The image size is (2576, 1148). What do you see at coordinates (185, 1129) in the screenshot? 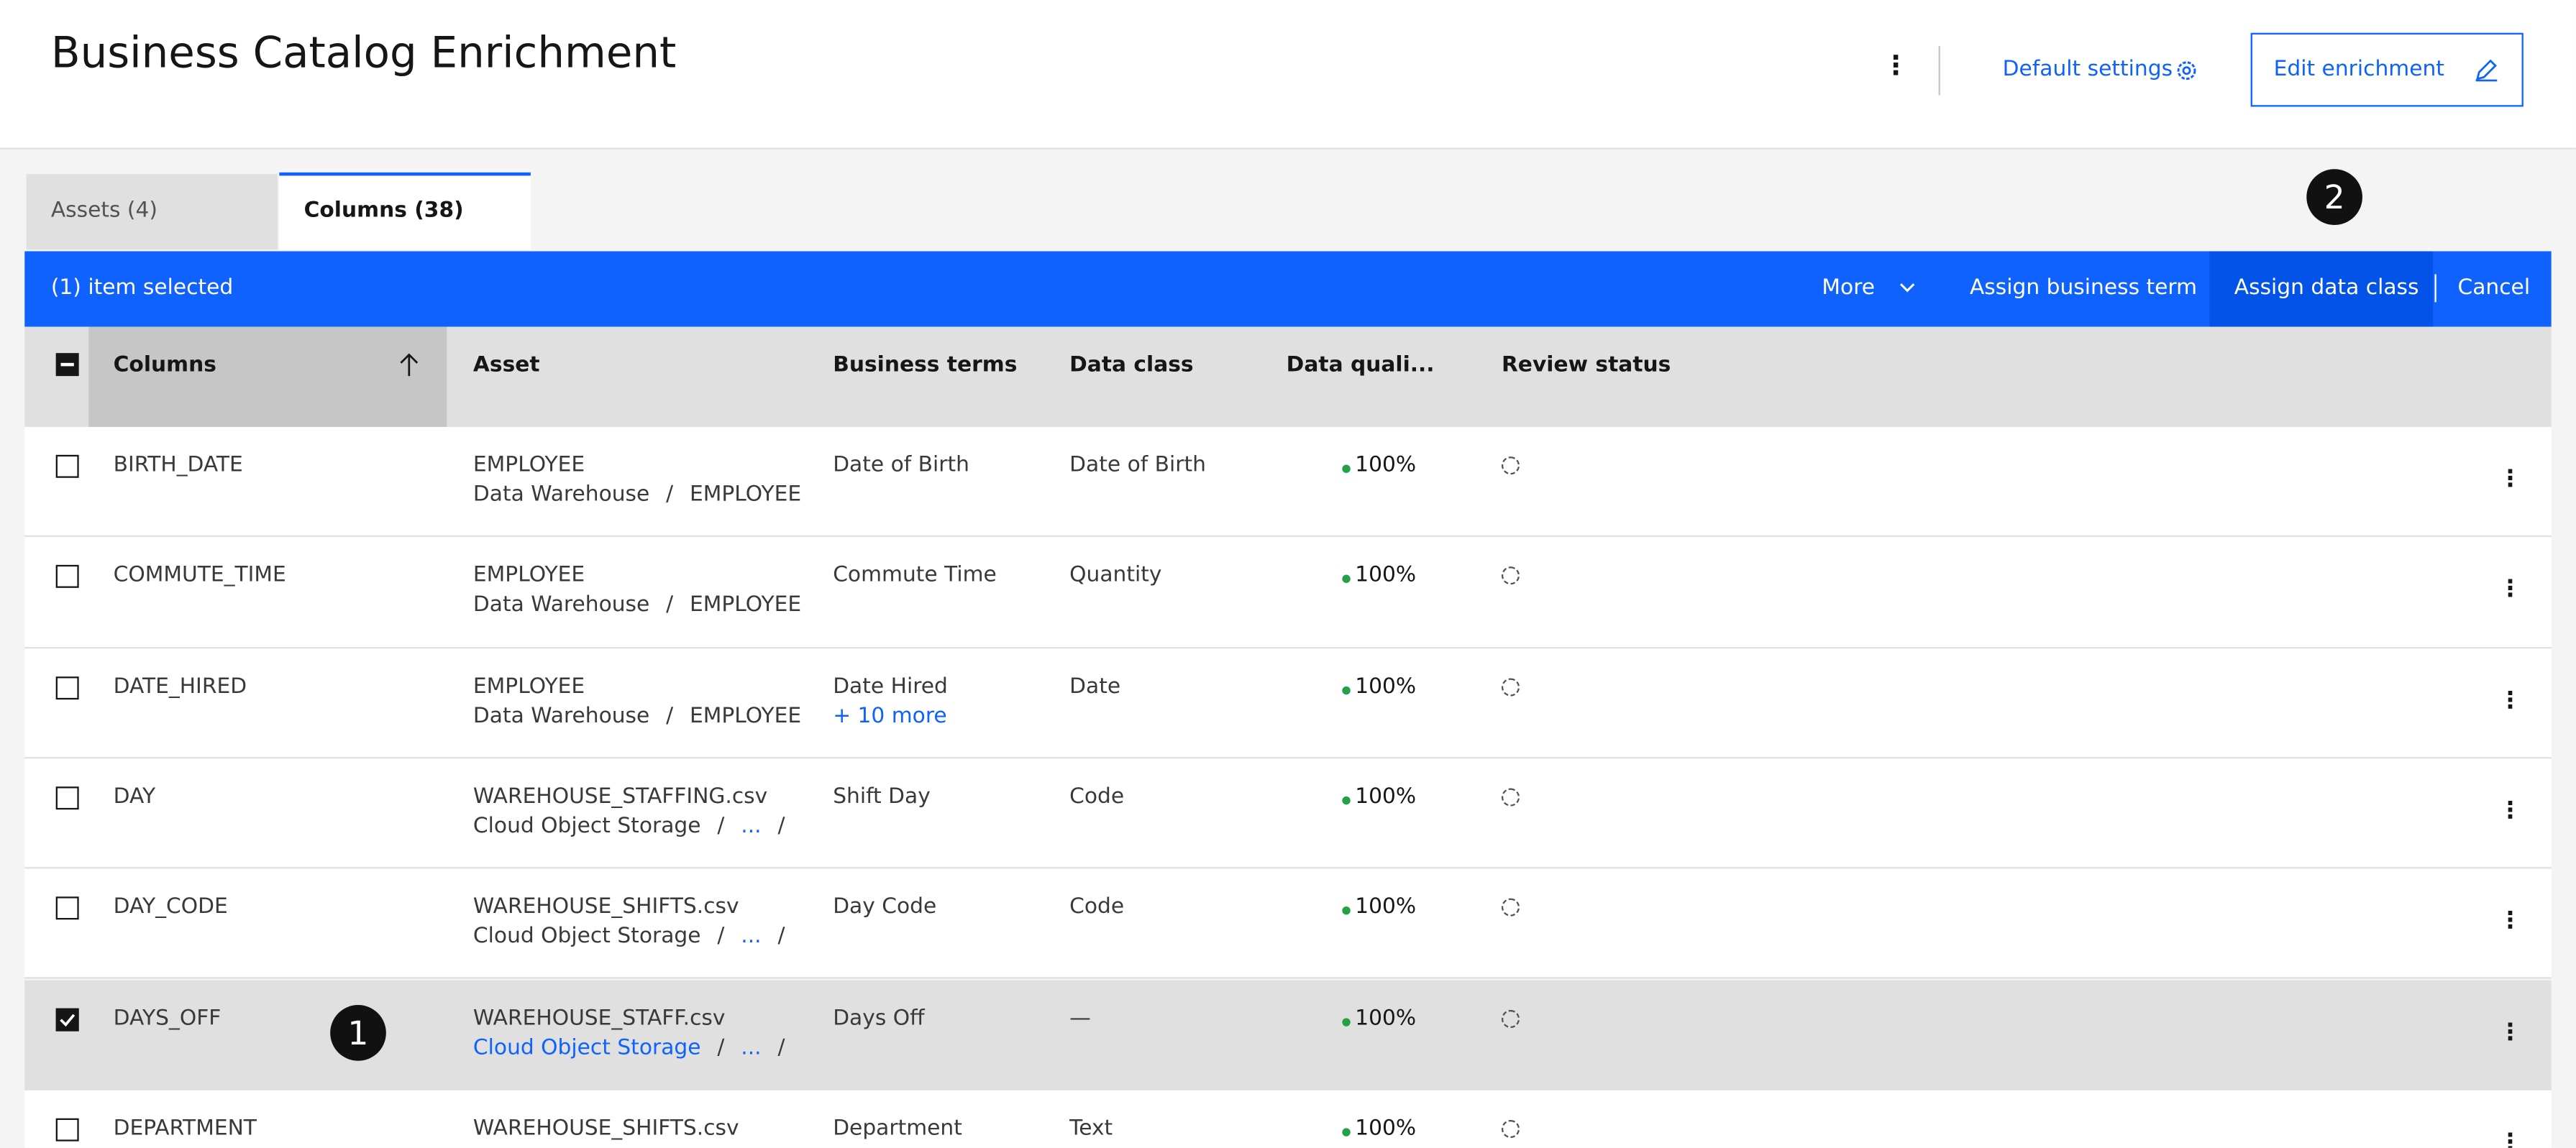
I see `column-name: DEPARTMENT` at bounding box center [185, 1129].